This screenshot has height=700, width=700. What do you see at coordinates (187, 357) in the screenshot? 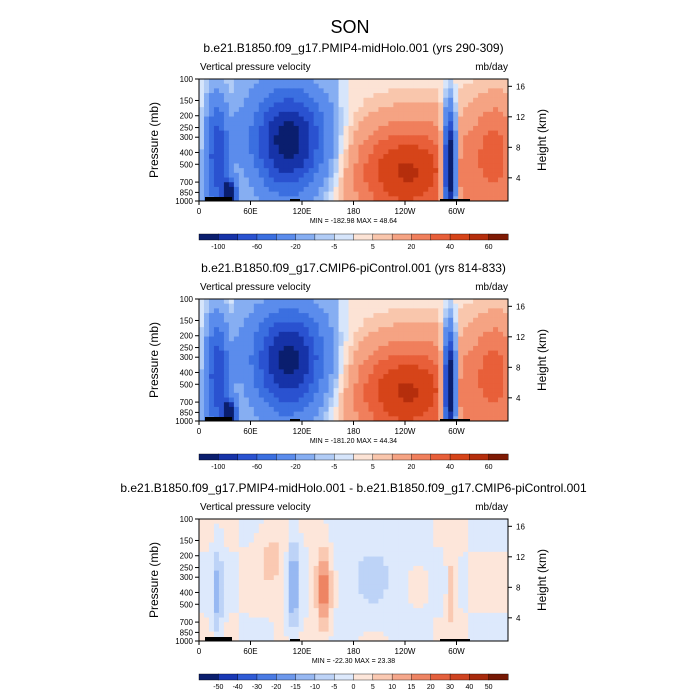
I see `y-tick-label: 300` at bounding box center [187, 357].